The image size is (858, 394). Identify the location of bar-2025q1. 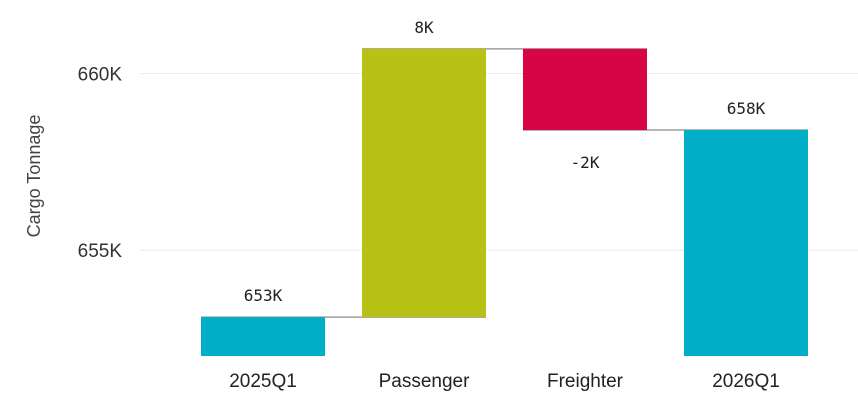
(263, 336).